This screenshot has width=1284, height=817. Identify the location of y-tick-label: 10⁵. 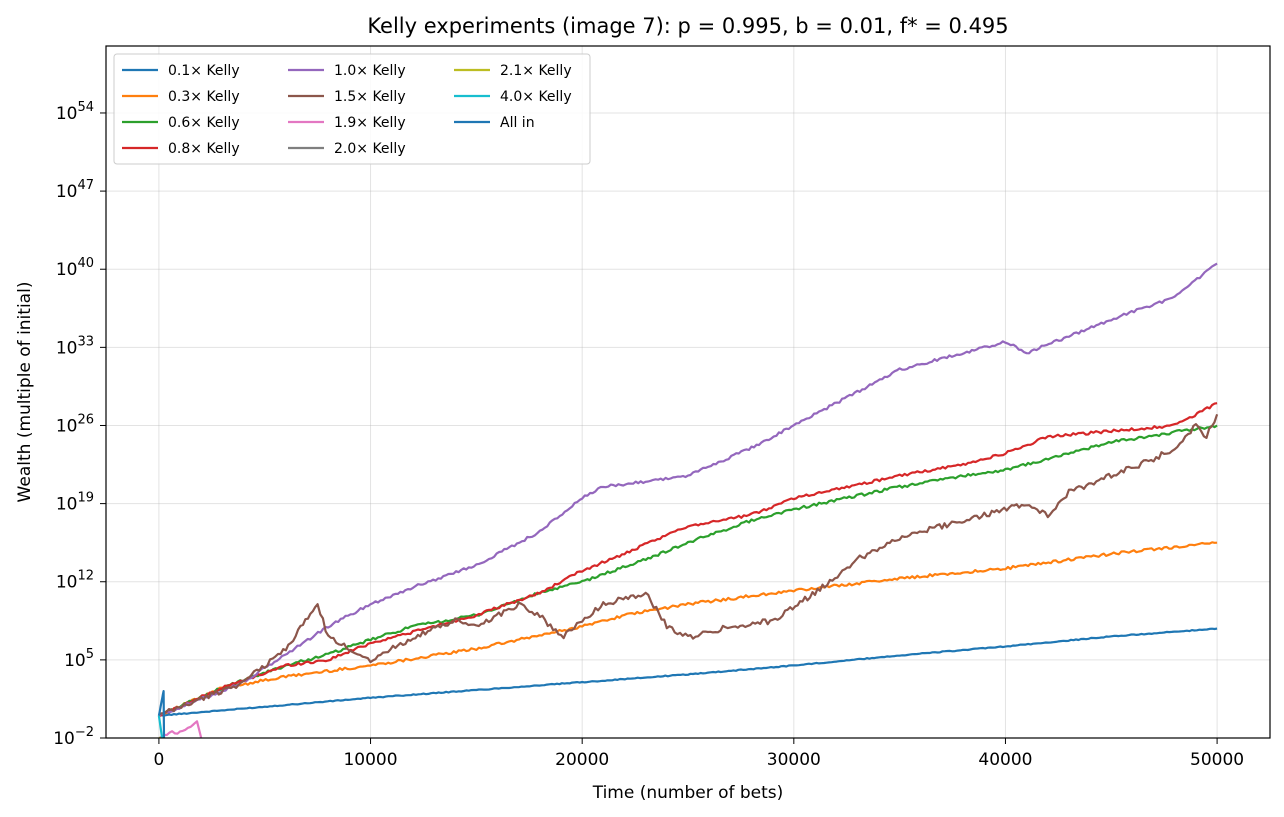
(79, 659).